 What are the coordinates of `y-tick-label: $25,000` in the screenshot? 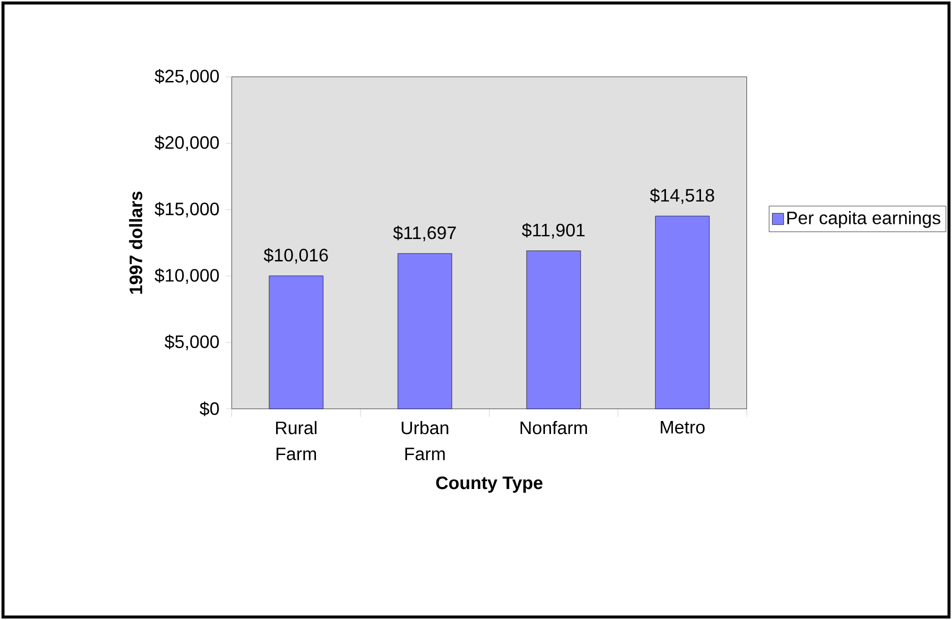 It's located at (186, 77).